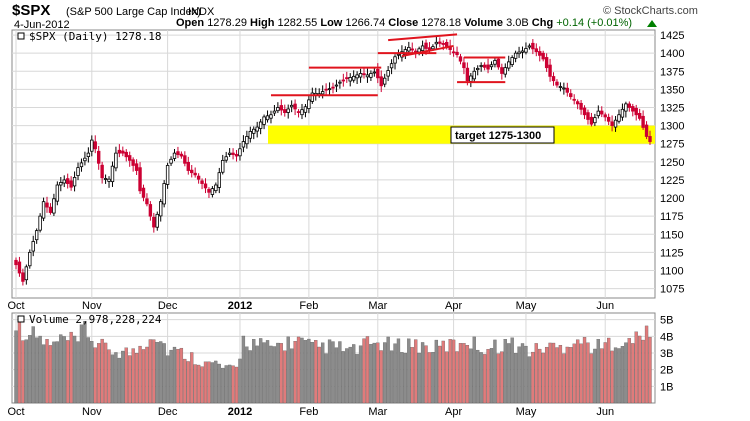  Describe the element at coordinates (297, 23) in the screenshot. I see `high-value: 1282.55` at that location.